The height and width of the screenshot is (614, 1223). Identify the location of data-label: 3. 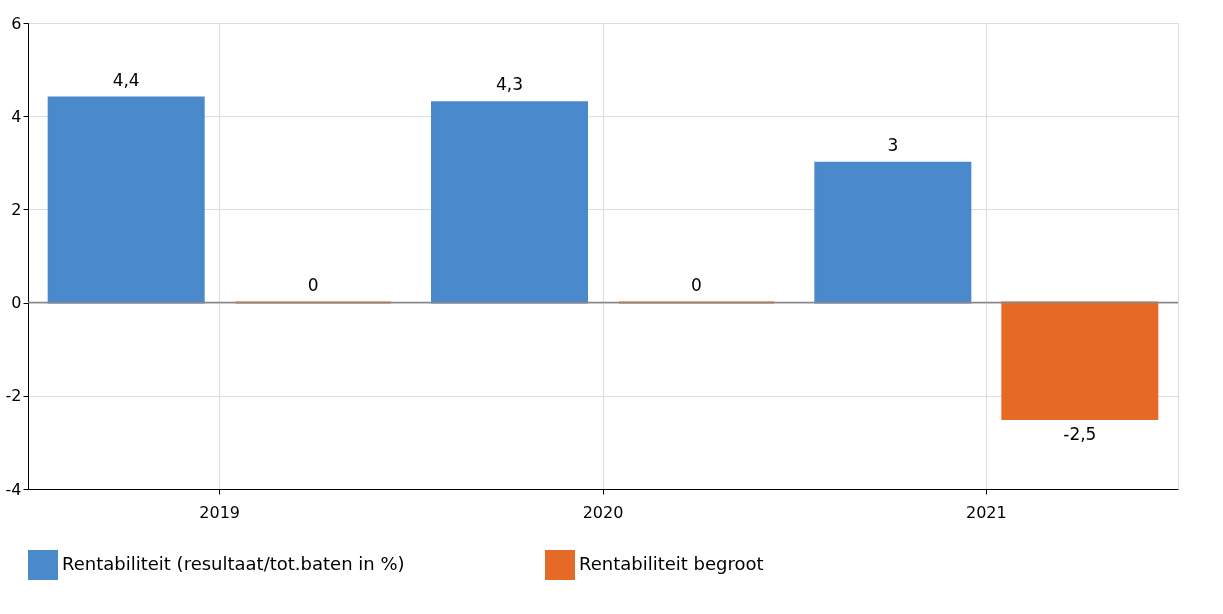
(893, 144).